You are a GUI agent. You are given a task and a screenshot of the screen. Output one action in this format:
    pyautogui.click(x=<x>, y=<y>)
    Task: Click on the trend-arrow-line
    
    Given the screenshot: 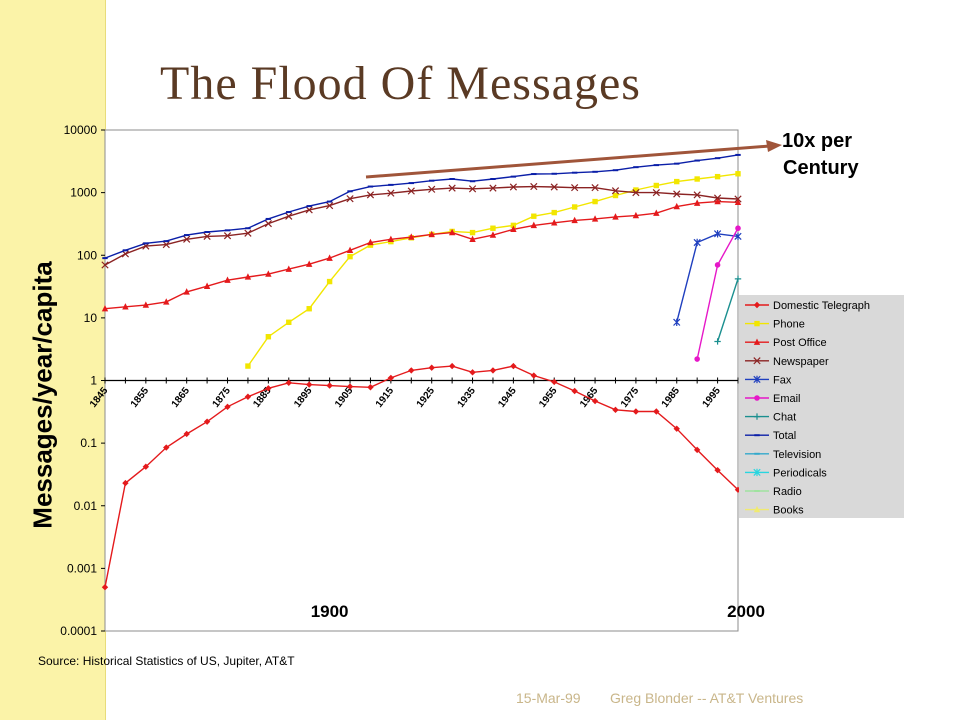 What is the action you would take?
    pyautogui.click(x=568, y=161)
    